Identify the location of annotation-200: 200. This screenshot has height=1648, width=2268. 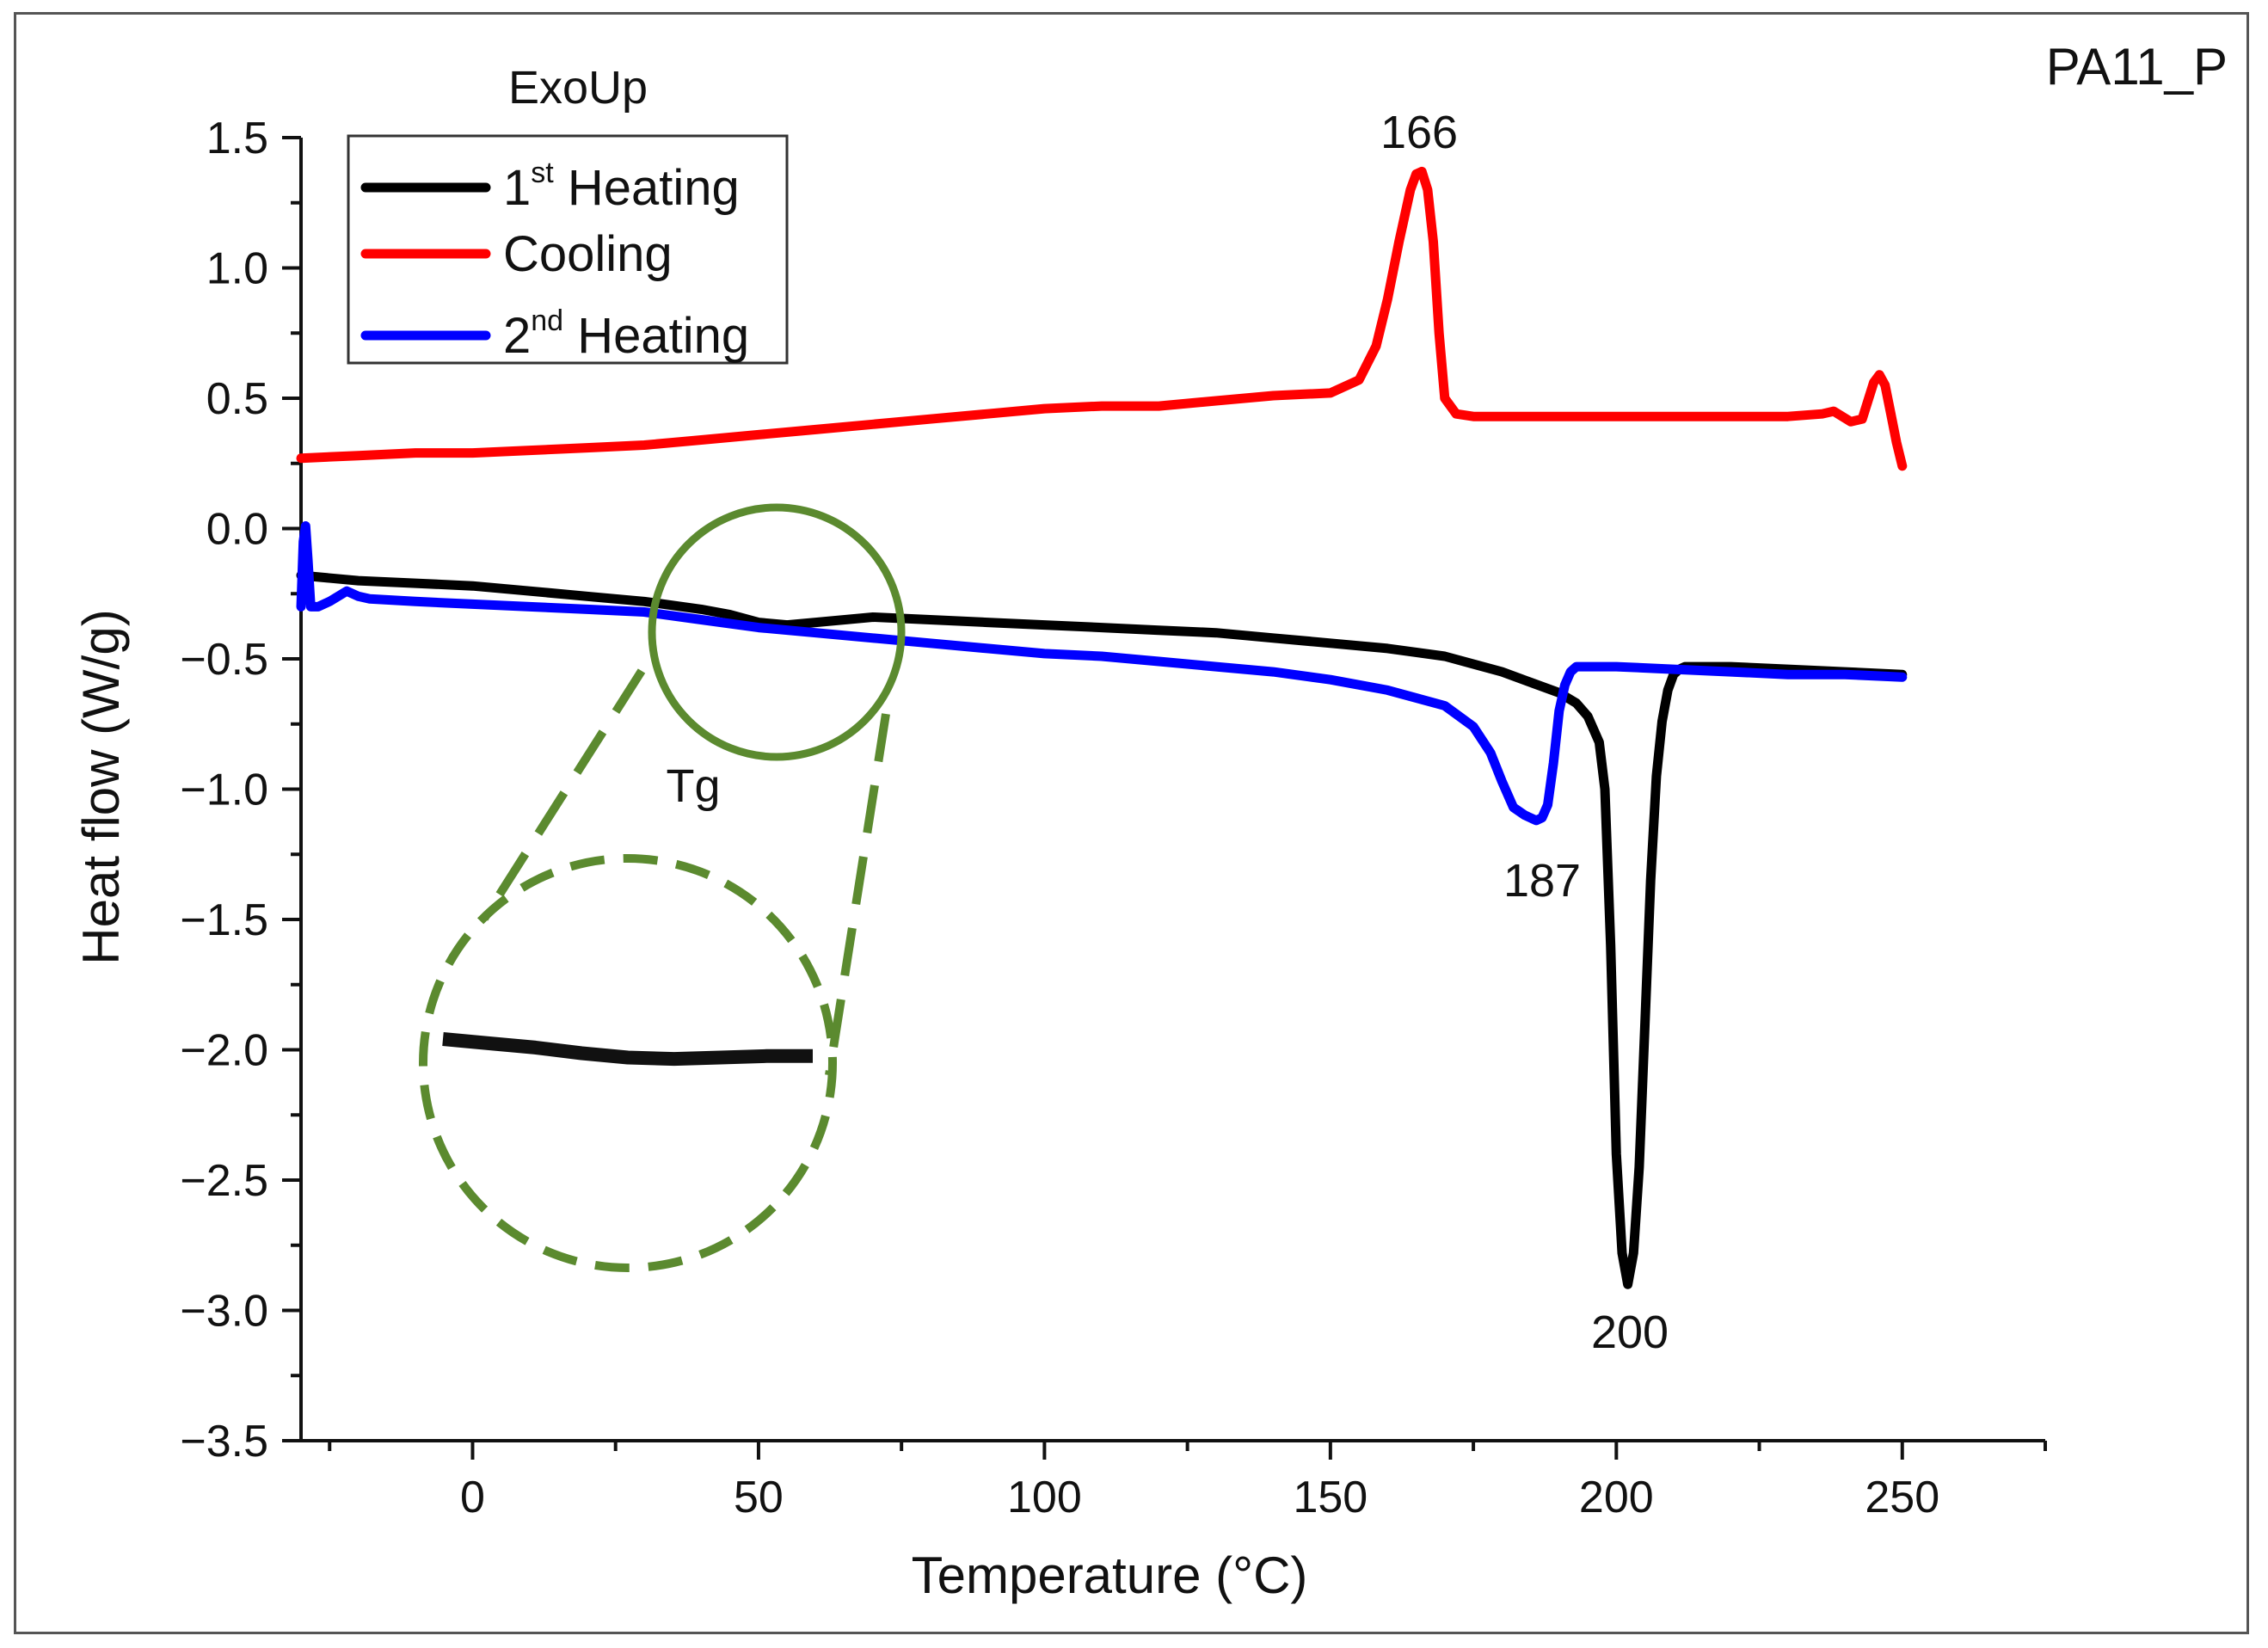
(1630, 1333).